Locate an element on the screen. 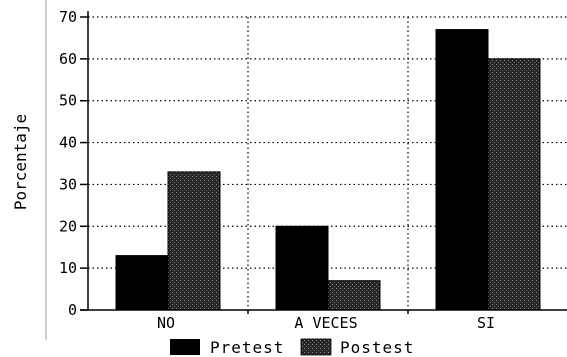  y-tick-label-30: 30 is located at coordinates (68, 184).